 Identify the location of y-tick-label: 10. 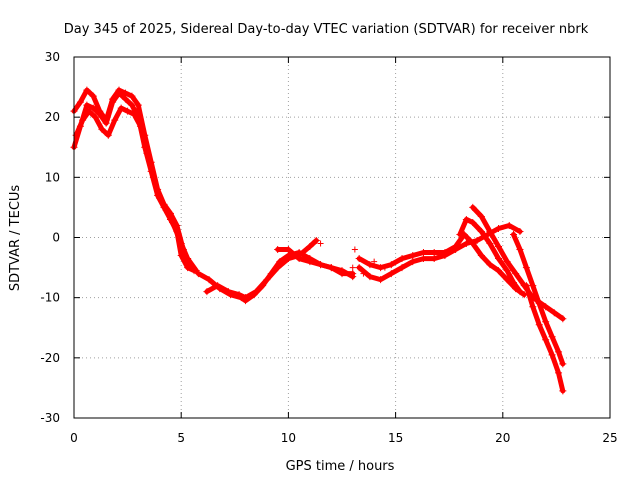
(52, 177).